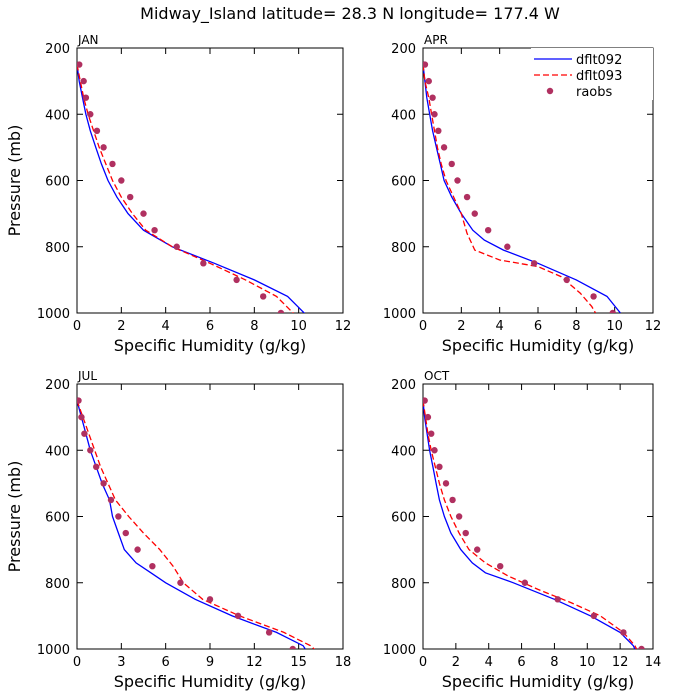 This screenshot has width=700, height=700. What do you see at coordinates (599, 60) in the screenshot?
I see `legend-label: dflt092` at bounding box center [599, 60].